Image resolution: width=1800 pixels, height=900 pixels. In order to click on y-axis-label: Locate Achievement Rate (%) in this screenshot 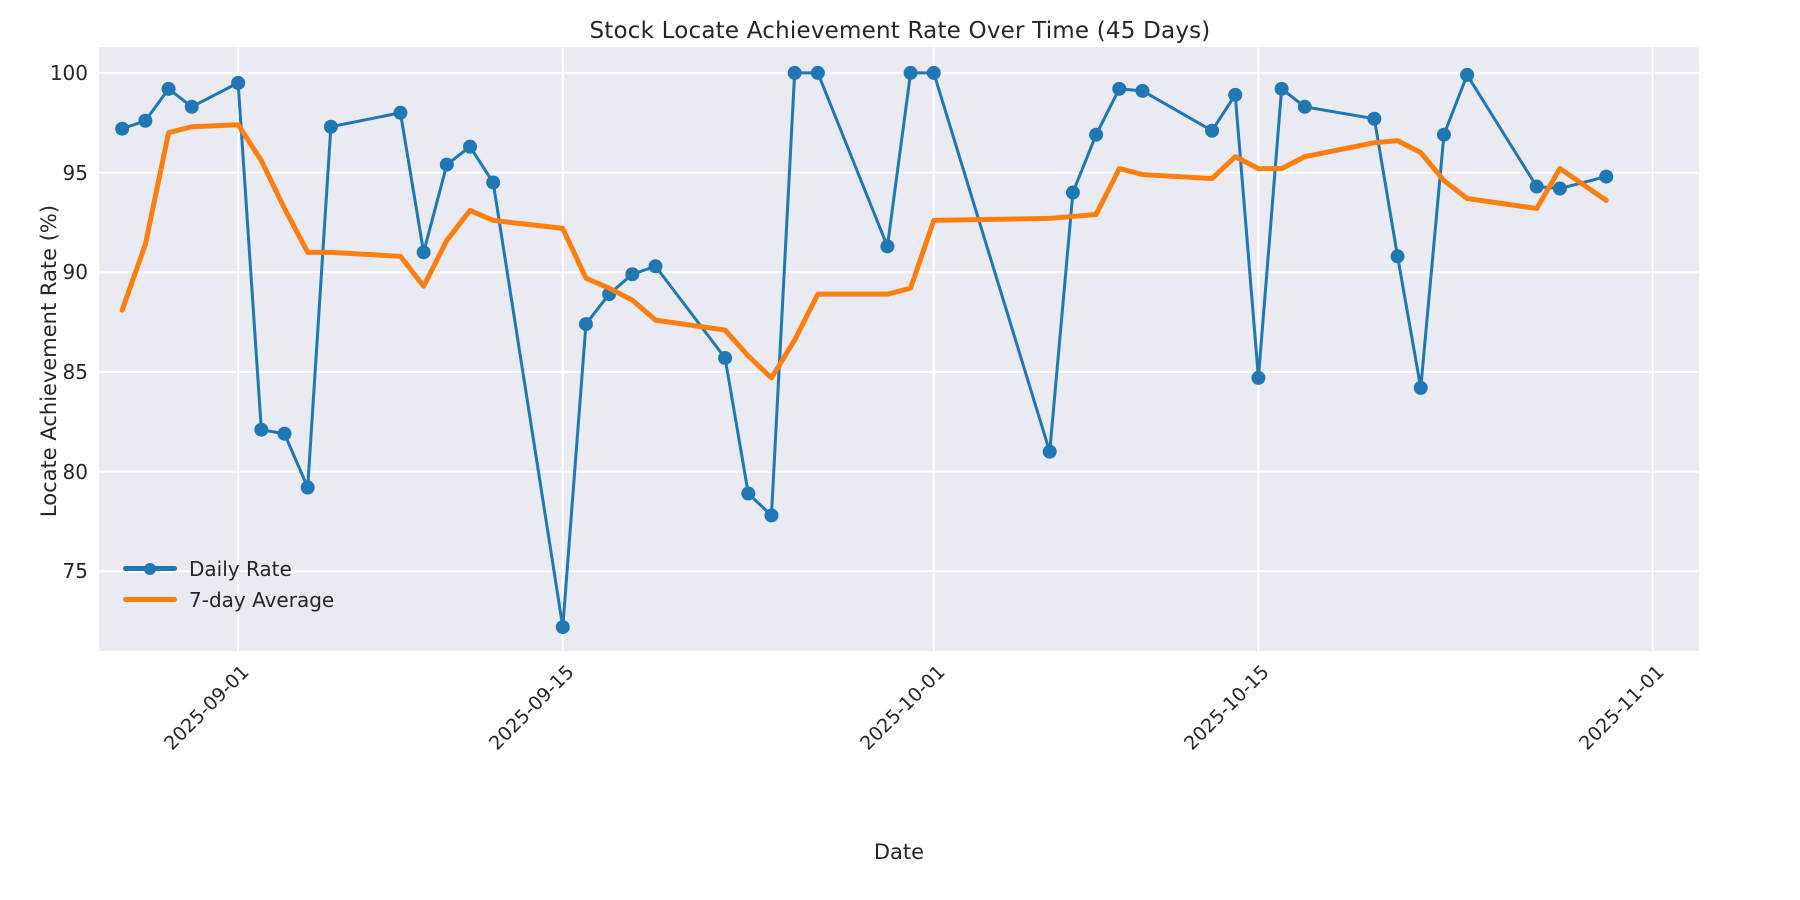, I will do `click(49, 361)`.